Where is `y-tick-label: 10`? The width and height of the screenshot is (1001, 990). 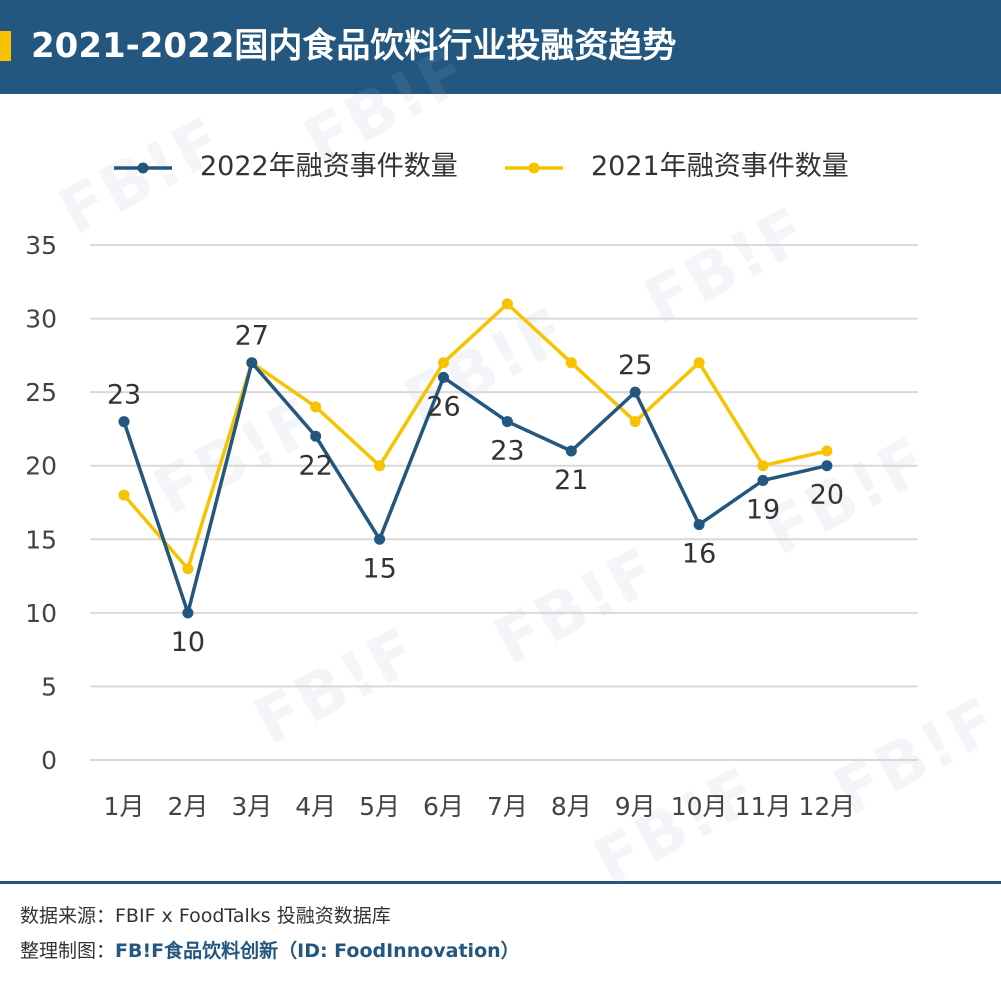 y-tick-label: 10 is located at coordinates (41, 613).